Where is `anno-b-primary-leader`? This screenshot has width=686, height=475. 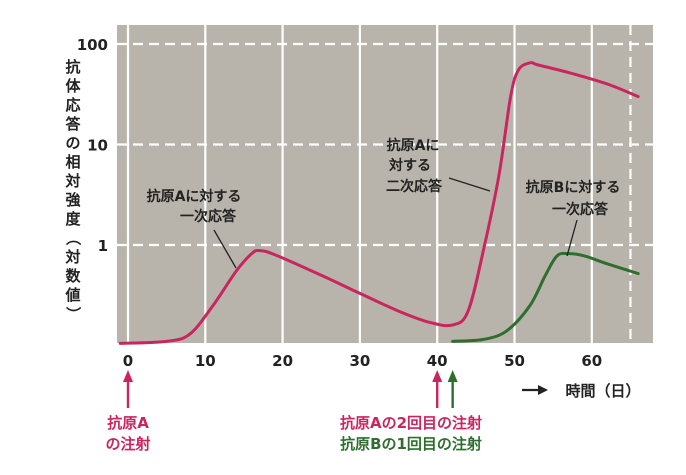 anno-b-primary-leader is located at coordinates (572, 238).